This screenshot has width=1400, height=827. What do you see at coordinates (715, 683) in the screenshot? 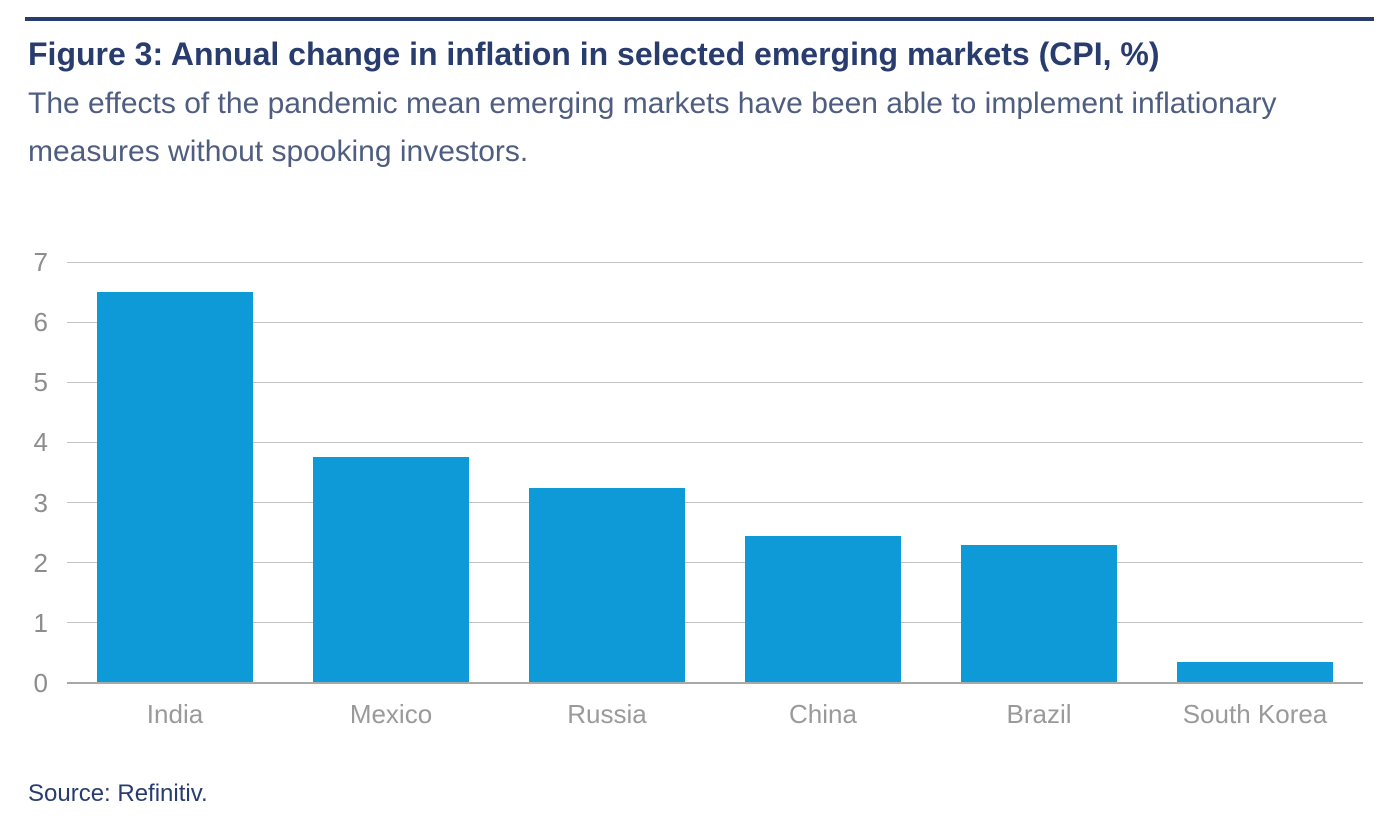
I see `x-axis-baseline` at bounding box center [715, 683].